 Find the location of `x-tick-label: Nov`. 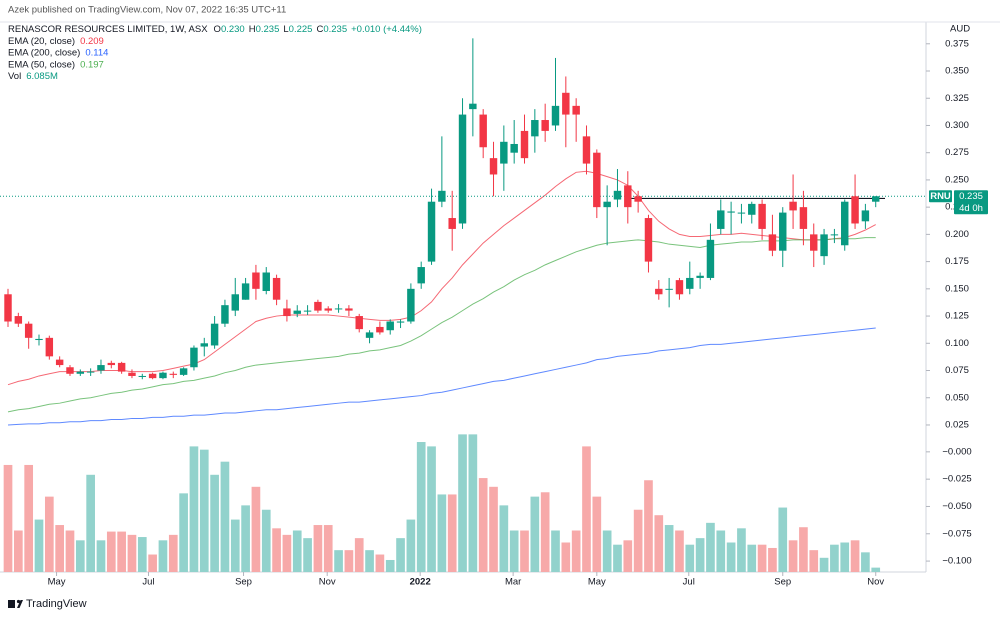

x-tick-label: Nov is located at coordinates (875, 582).